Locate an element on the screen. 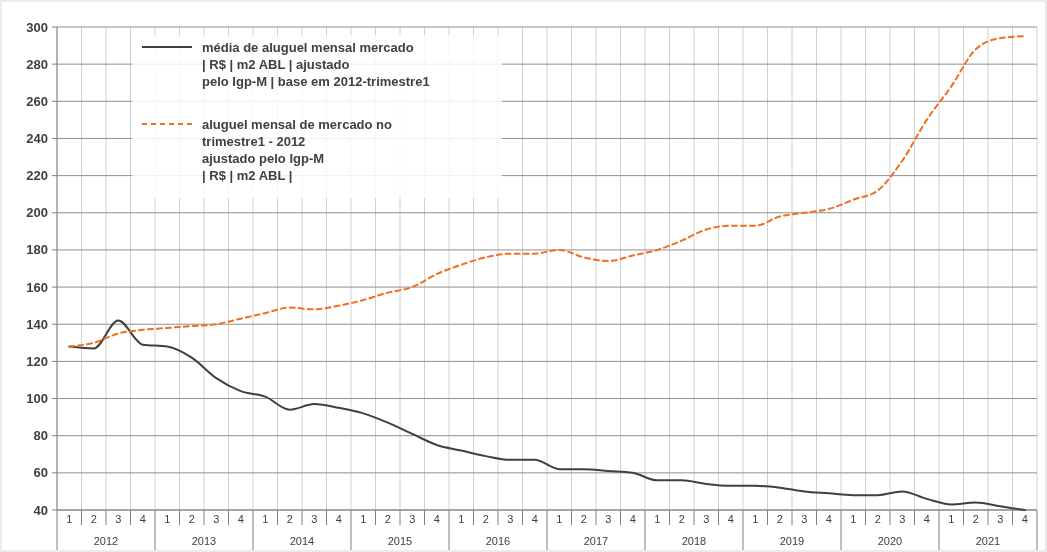  text: 2018 is located at coordinates (694, 541).